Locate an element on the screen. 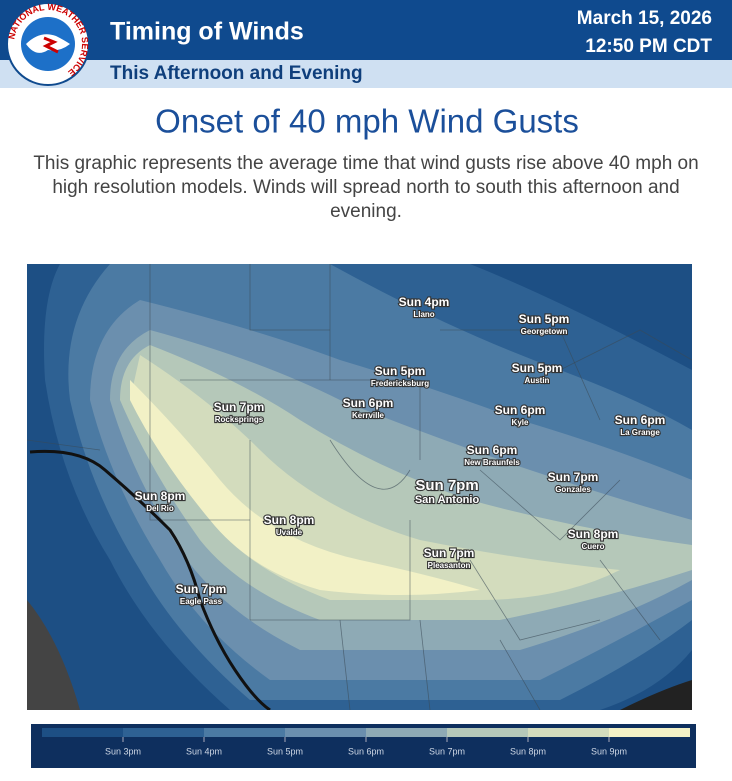 Image resolution: width=732 pixels, height=781 pixels. label-place: San Antonio is located at coordinates (447, 500).